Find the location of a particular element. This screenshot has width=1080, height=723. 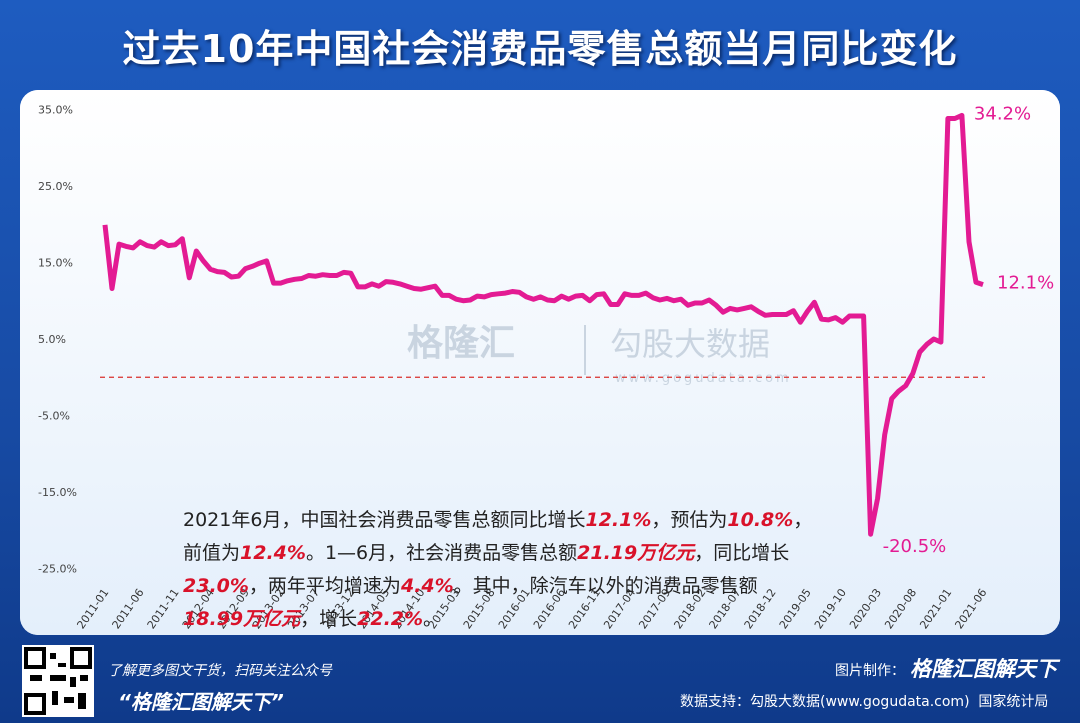

qr-code is located at coordinates (58, 681).